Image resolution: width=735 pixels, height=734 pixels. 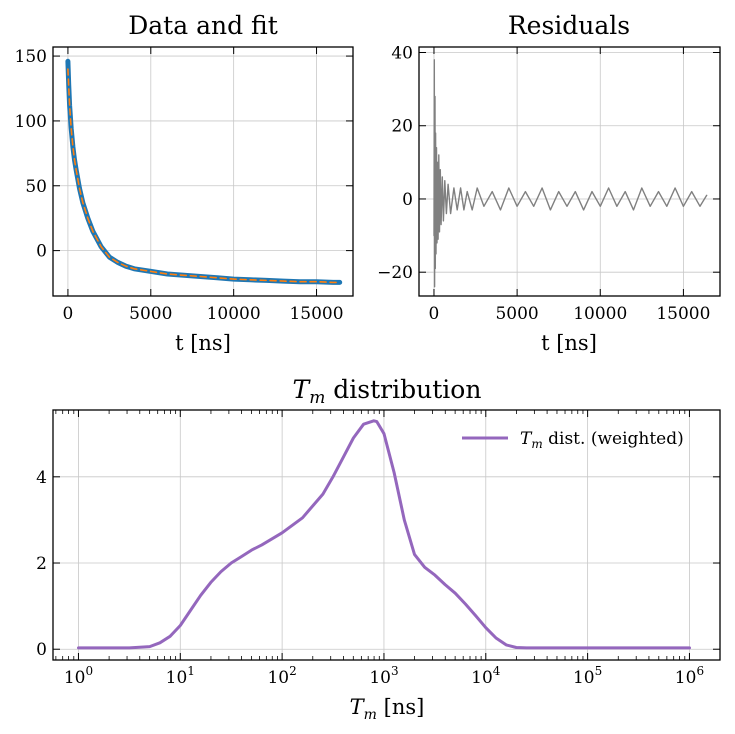 I want to click on y-tick-label: 100, so click(x=31, y=122).